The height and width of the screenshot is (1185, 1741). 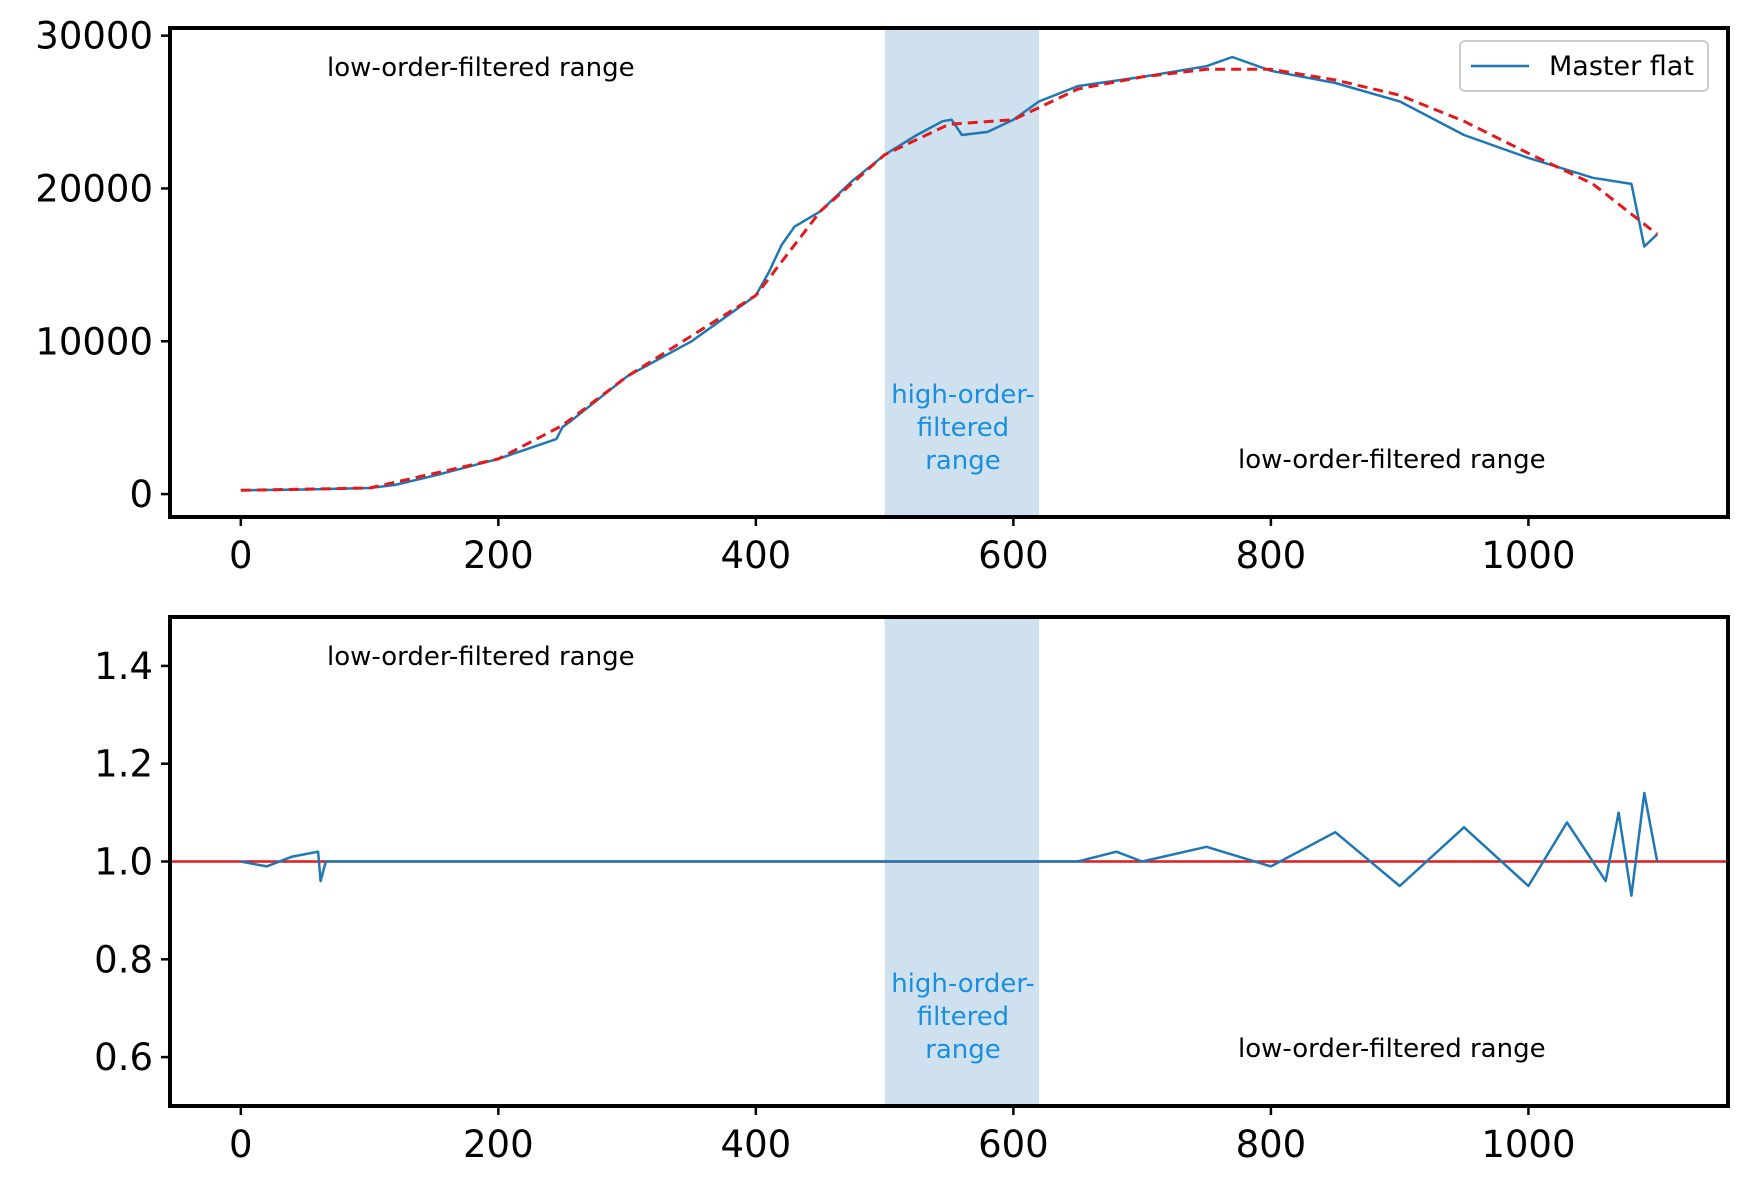 What do you see at coordinates (1392, 1049) in the screenshot?
I see `bottom-annotation-right: low-order-filtered range` at bounding box center [1392, 1049].